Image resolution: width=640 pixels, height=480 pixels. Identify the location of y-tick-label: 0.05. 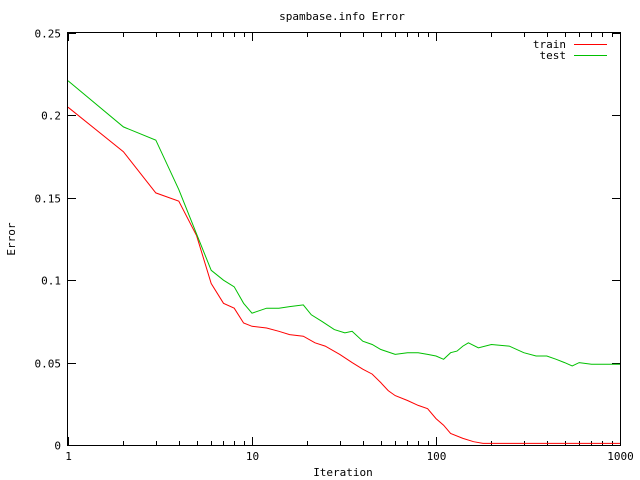
(48, 364).